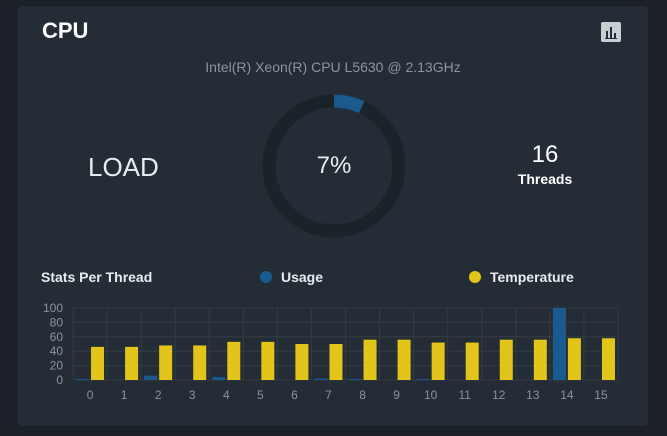 This screenshot has width=667, height=436. Describe the element at coordinates (266, 277) in the screenshot. I see `legend-usage-dot` at that location.